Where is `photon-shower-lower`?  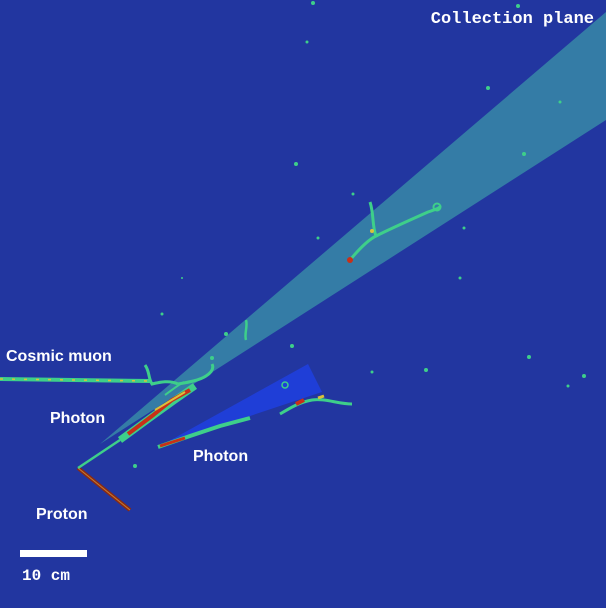 photon-shower-lower is located at coordinates (255, 415).